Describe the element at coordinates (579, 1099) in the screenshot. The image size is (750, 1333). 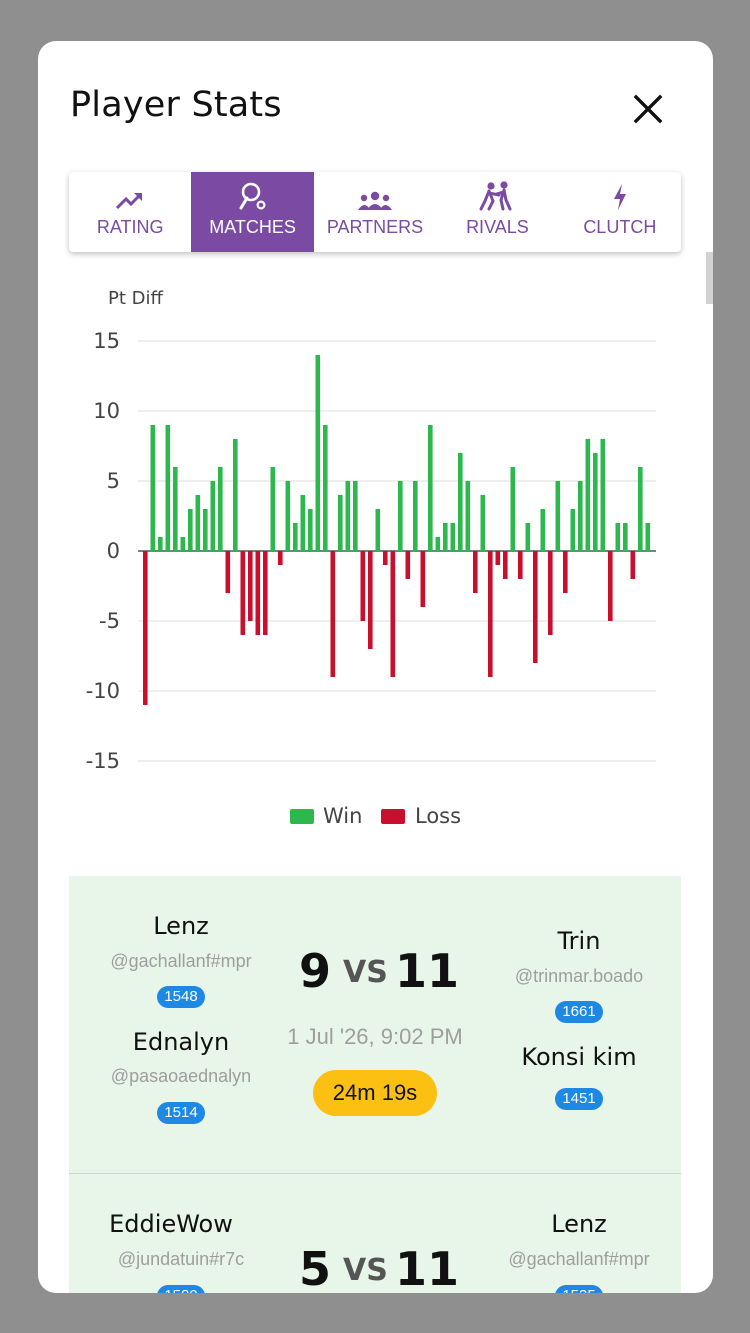
I see `rating-badge: 1451` at that location.